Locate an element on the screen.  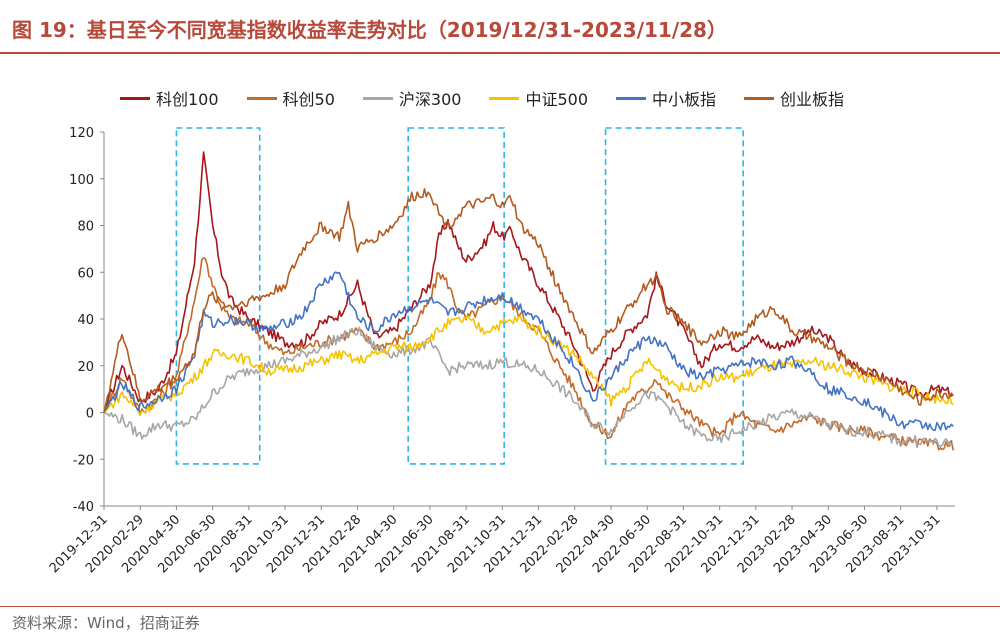
legend-item: 科创100 is located at coordinates (169, 98).